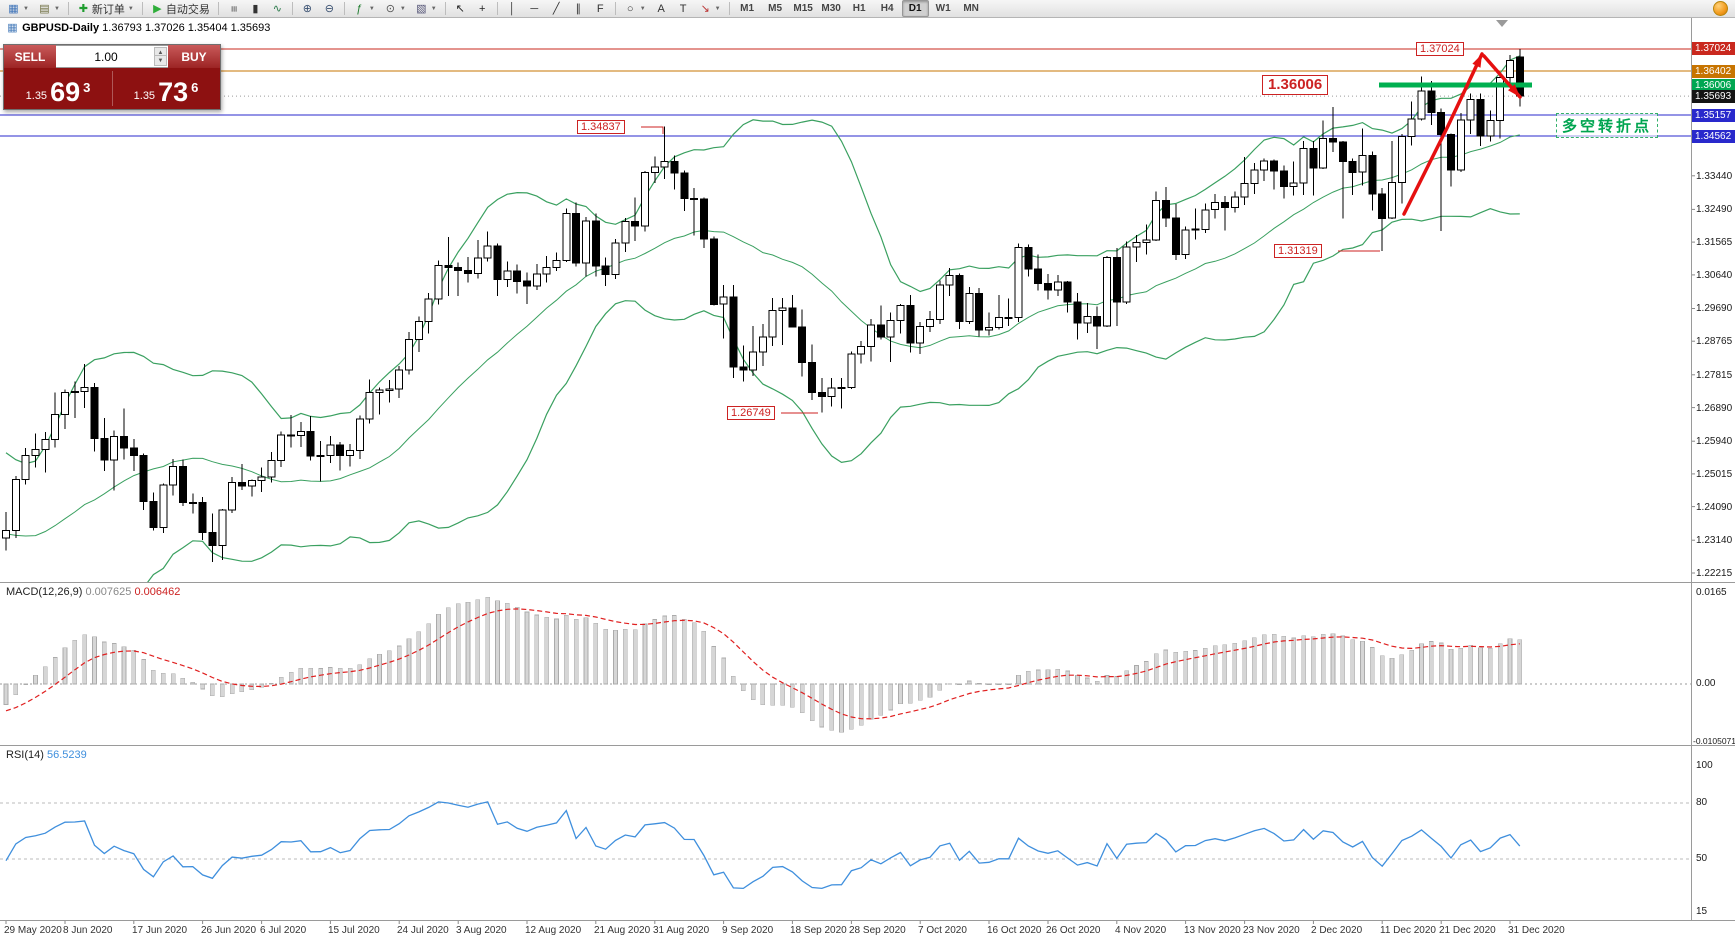 The image size is (1735, 944). Describe the element at coordinates (112, 56) in the screenshot. I see `lot-size-input` at that location.